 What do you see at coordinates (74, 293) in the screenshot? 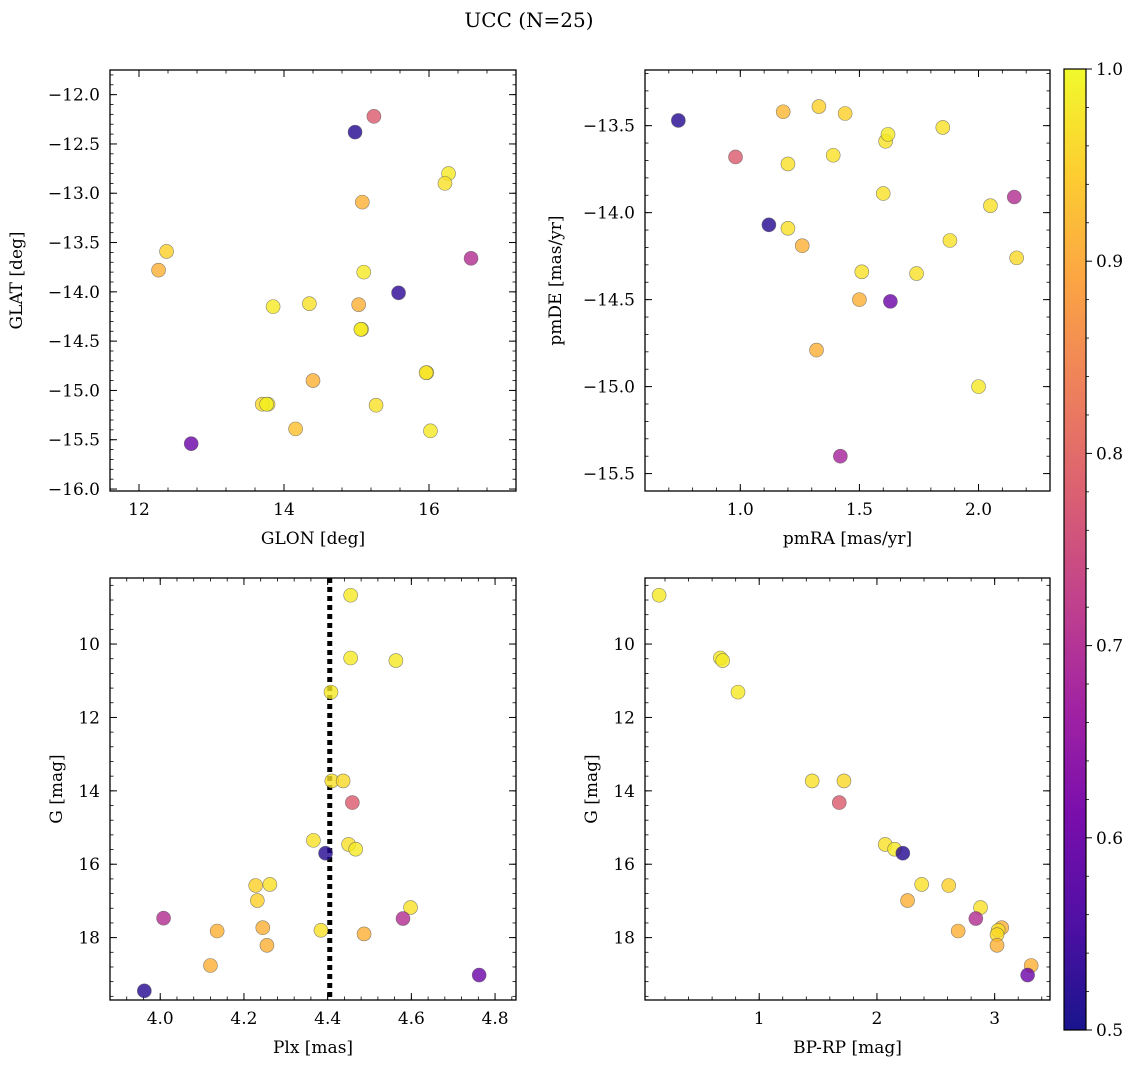
I see `y-tick-label: −14.0` at bounding box center [74, 293].